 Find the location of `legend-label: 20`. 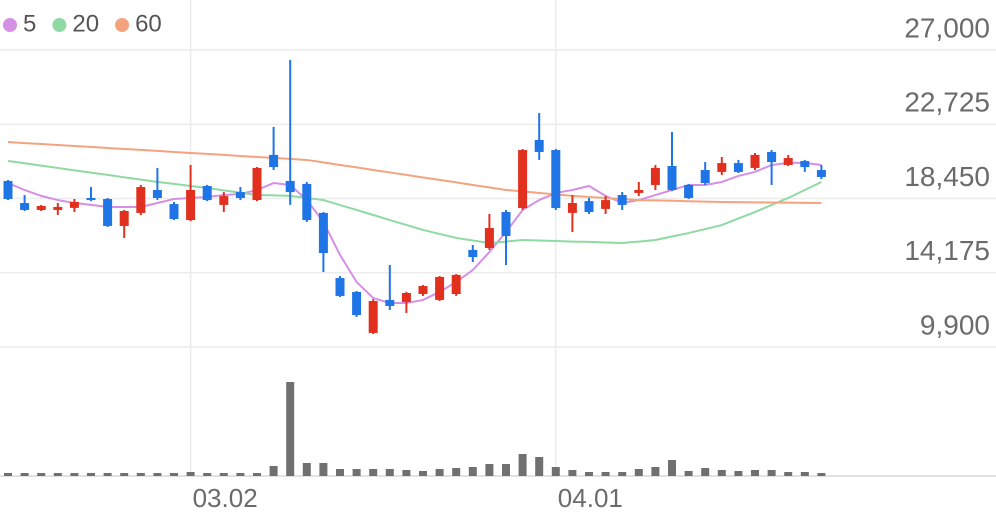

legend-label: 20 is located at coordinates (85, 23).